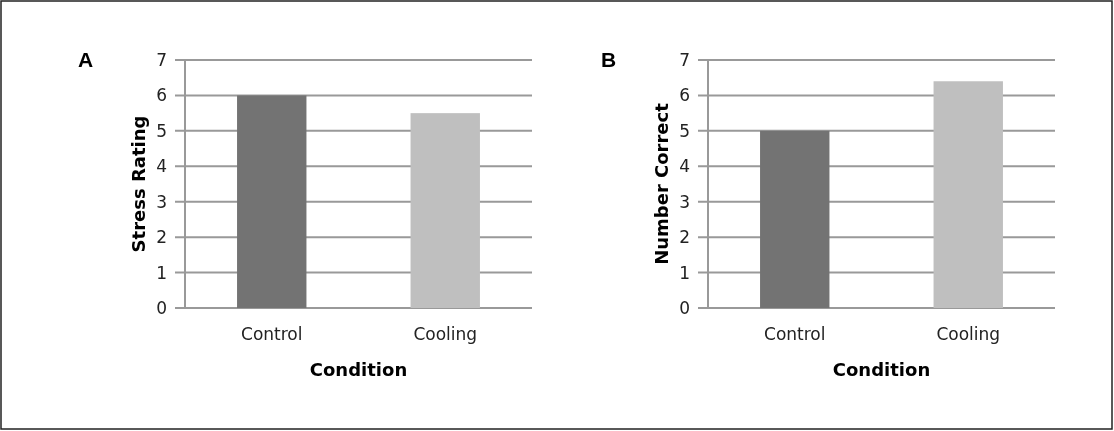  Describe the element at coordinates (86, 59) in the screenshot. I see `chart-title: A` at that location.